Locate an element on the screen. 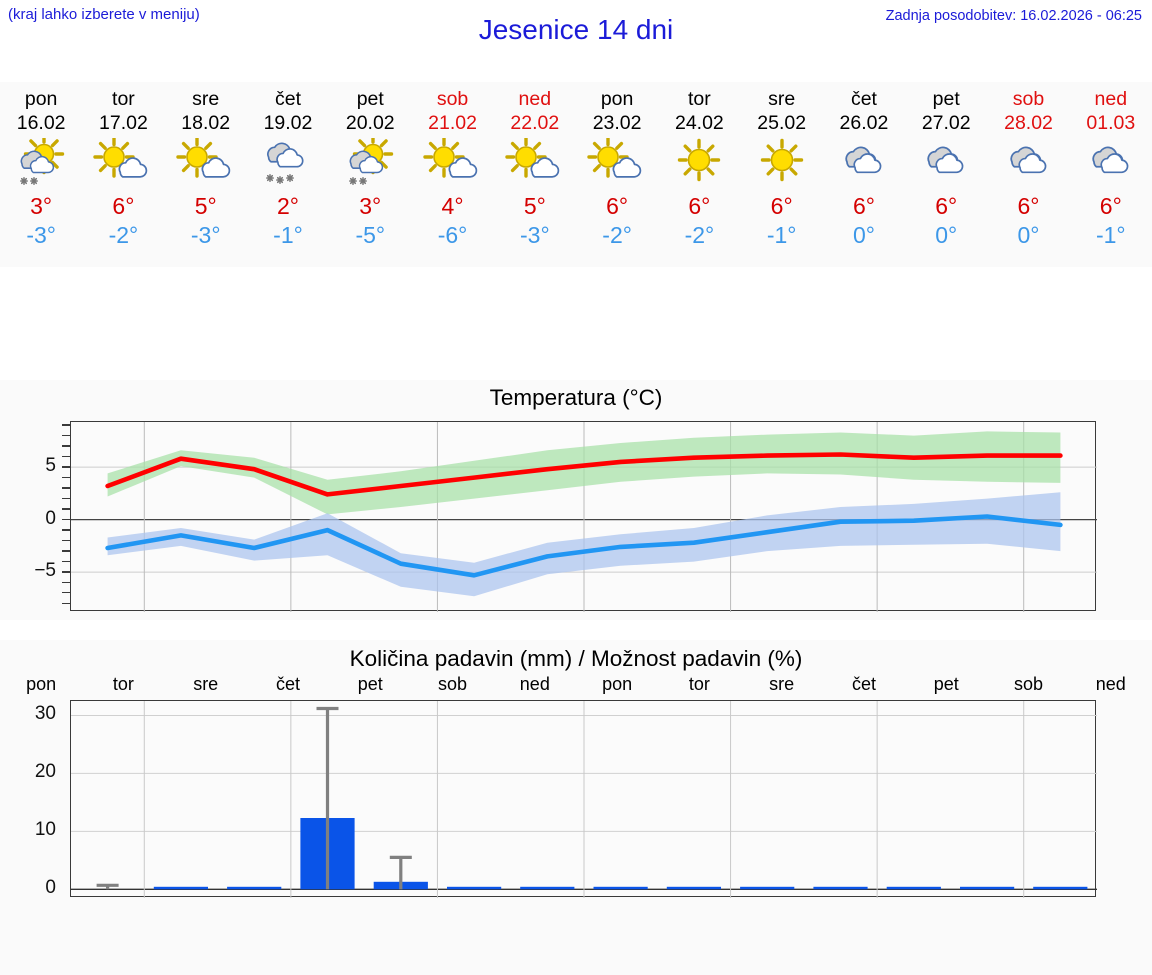  day-column: pet 27.02 6° 0° is located at coordinates (946, 174).